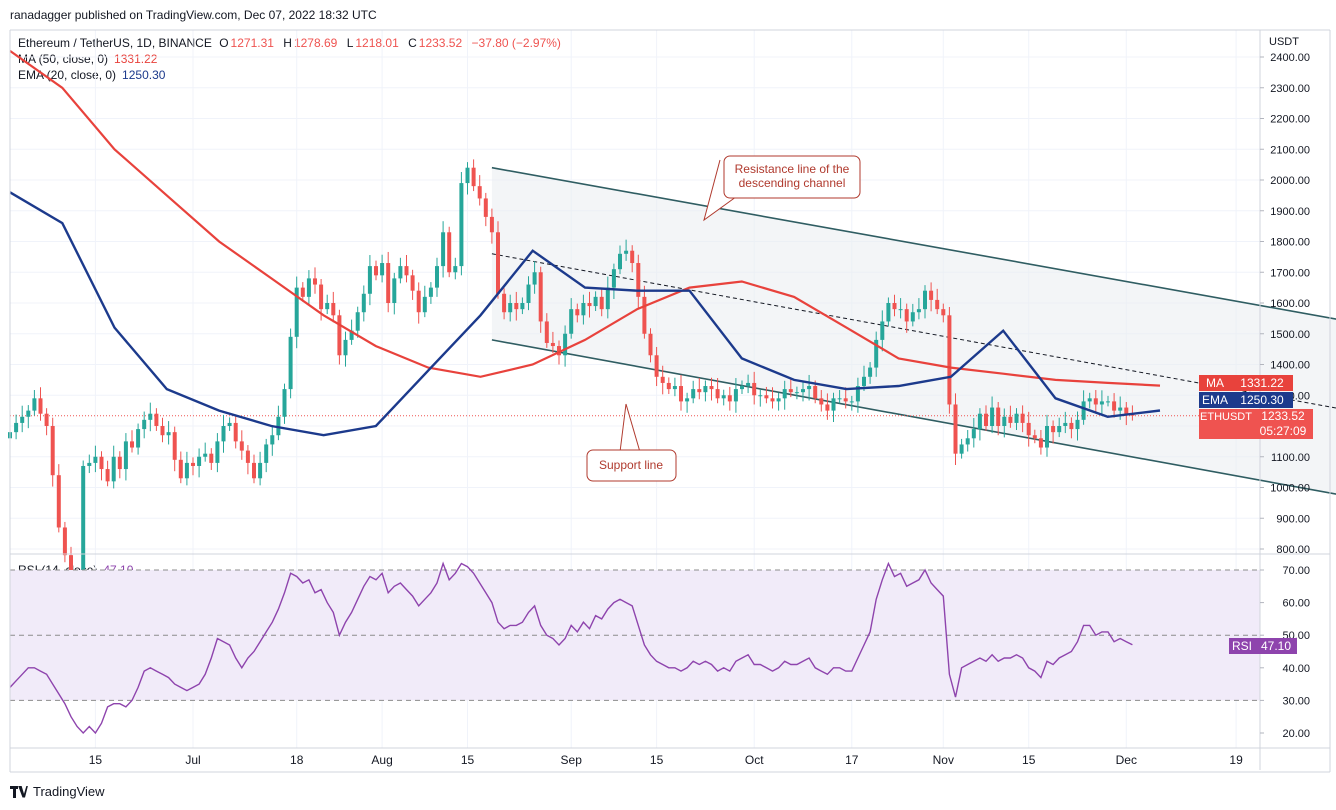 The width and height of the screenshot is (1336, 810). Describe the element at coordinates (631, 465) in the screenshot. I see `support-callout` at that location.